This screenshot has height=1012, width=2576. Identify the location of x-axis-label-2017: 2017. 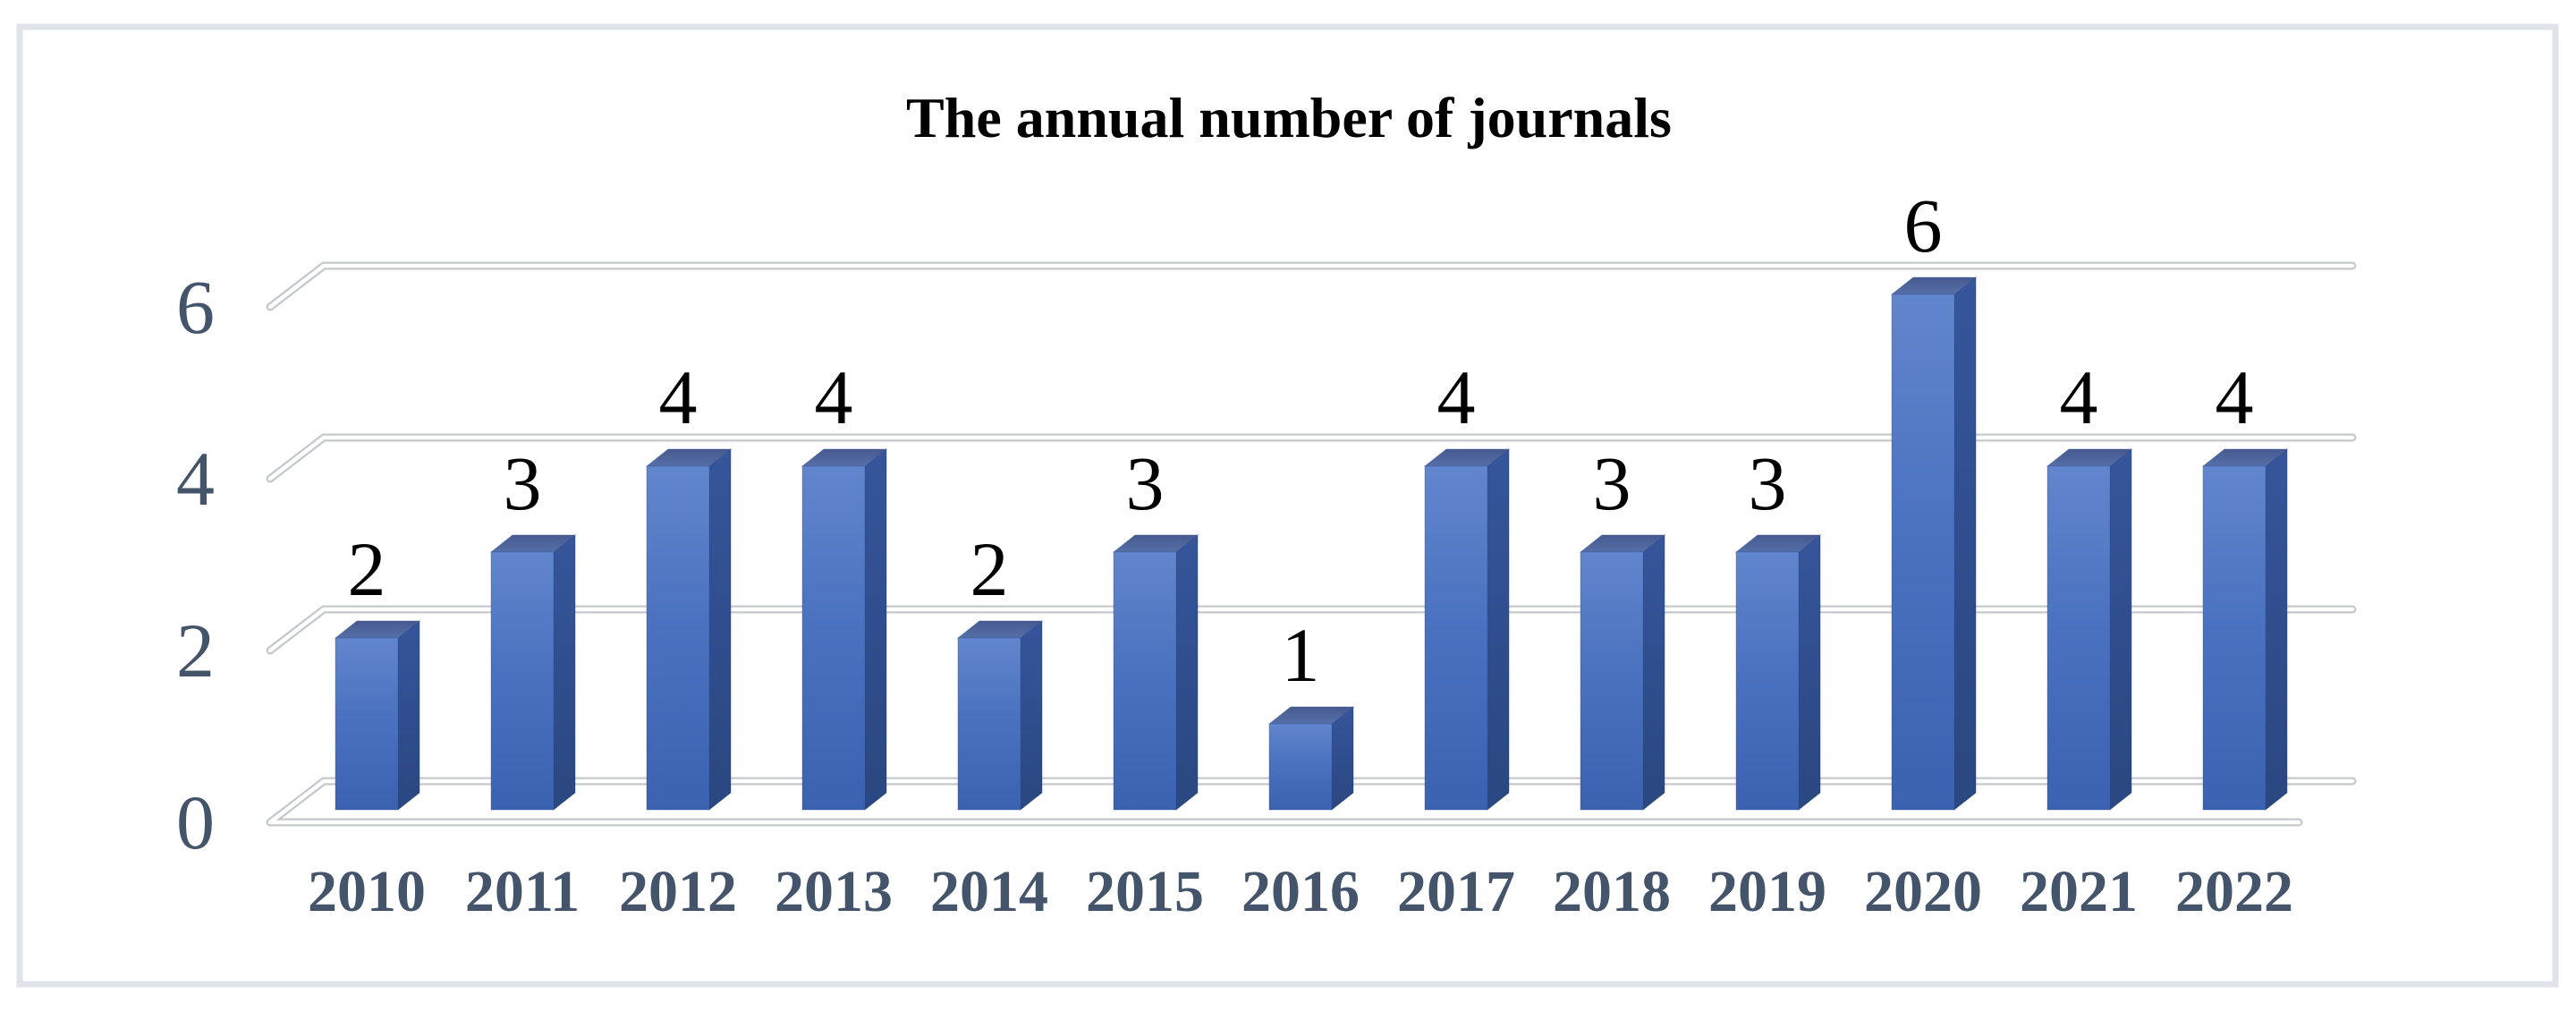
(1456, 891).